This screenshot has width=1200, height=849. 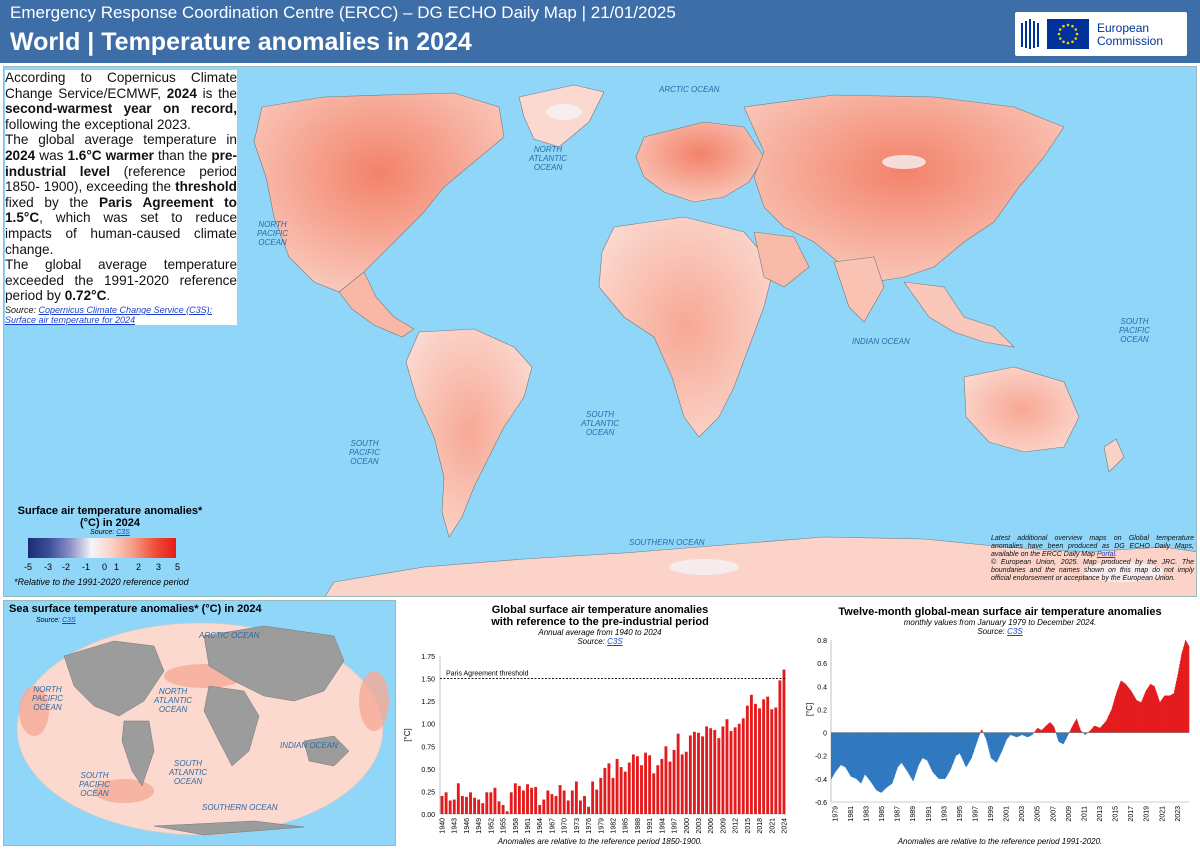 What do you see at coordinates (882, 814) in the screenshot?
I see `chart2-xtick-label: 1985` at bounding box center [882, 814].